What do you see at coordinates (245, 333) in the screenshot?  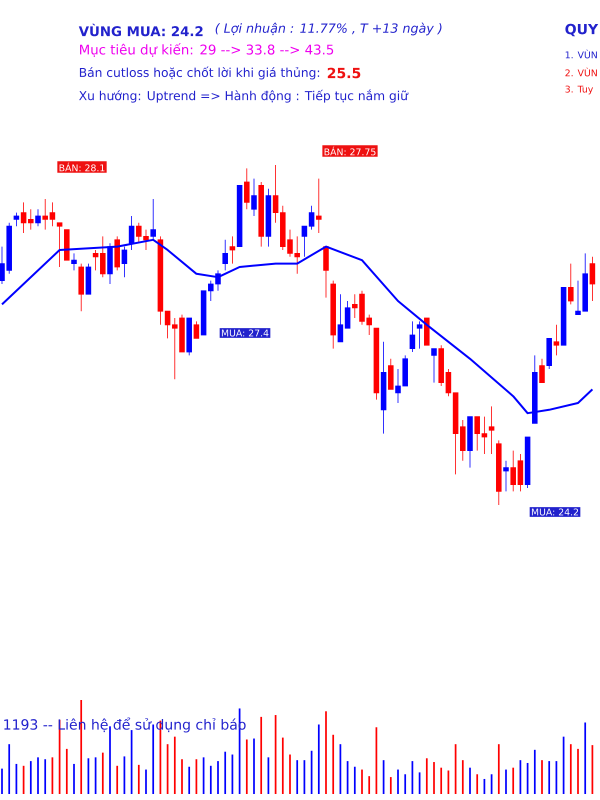 I see `annotation: MUA: 27.4` at bounding box center [245, 333].